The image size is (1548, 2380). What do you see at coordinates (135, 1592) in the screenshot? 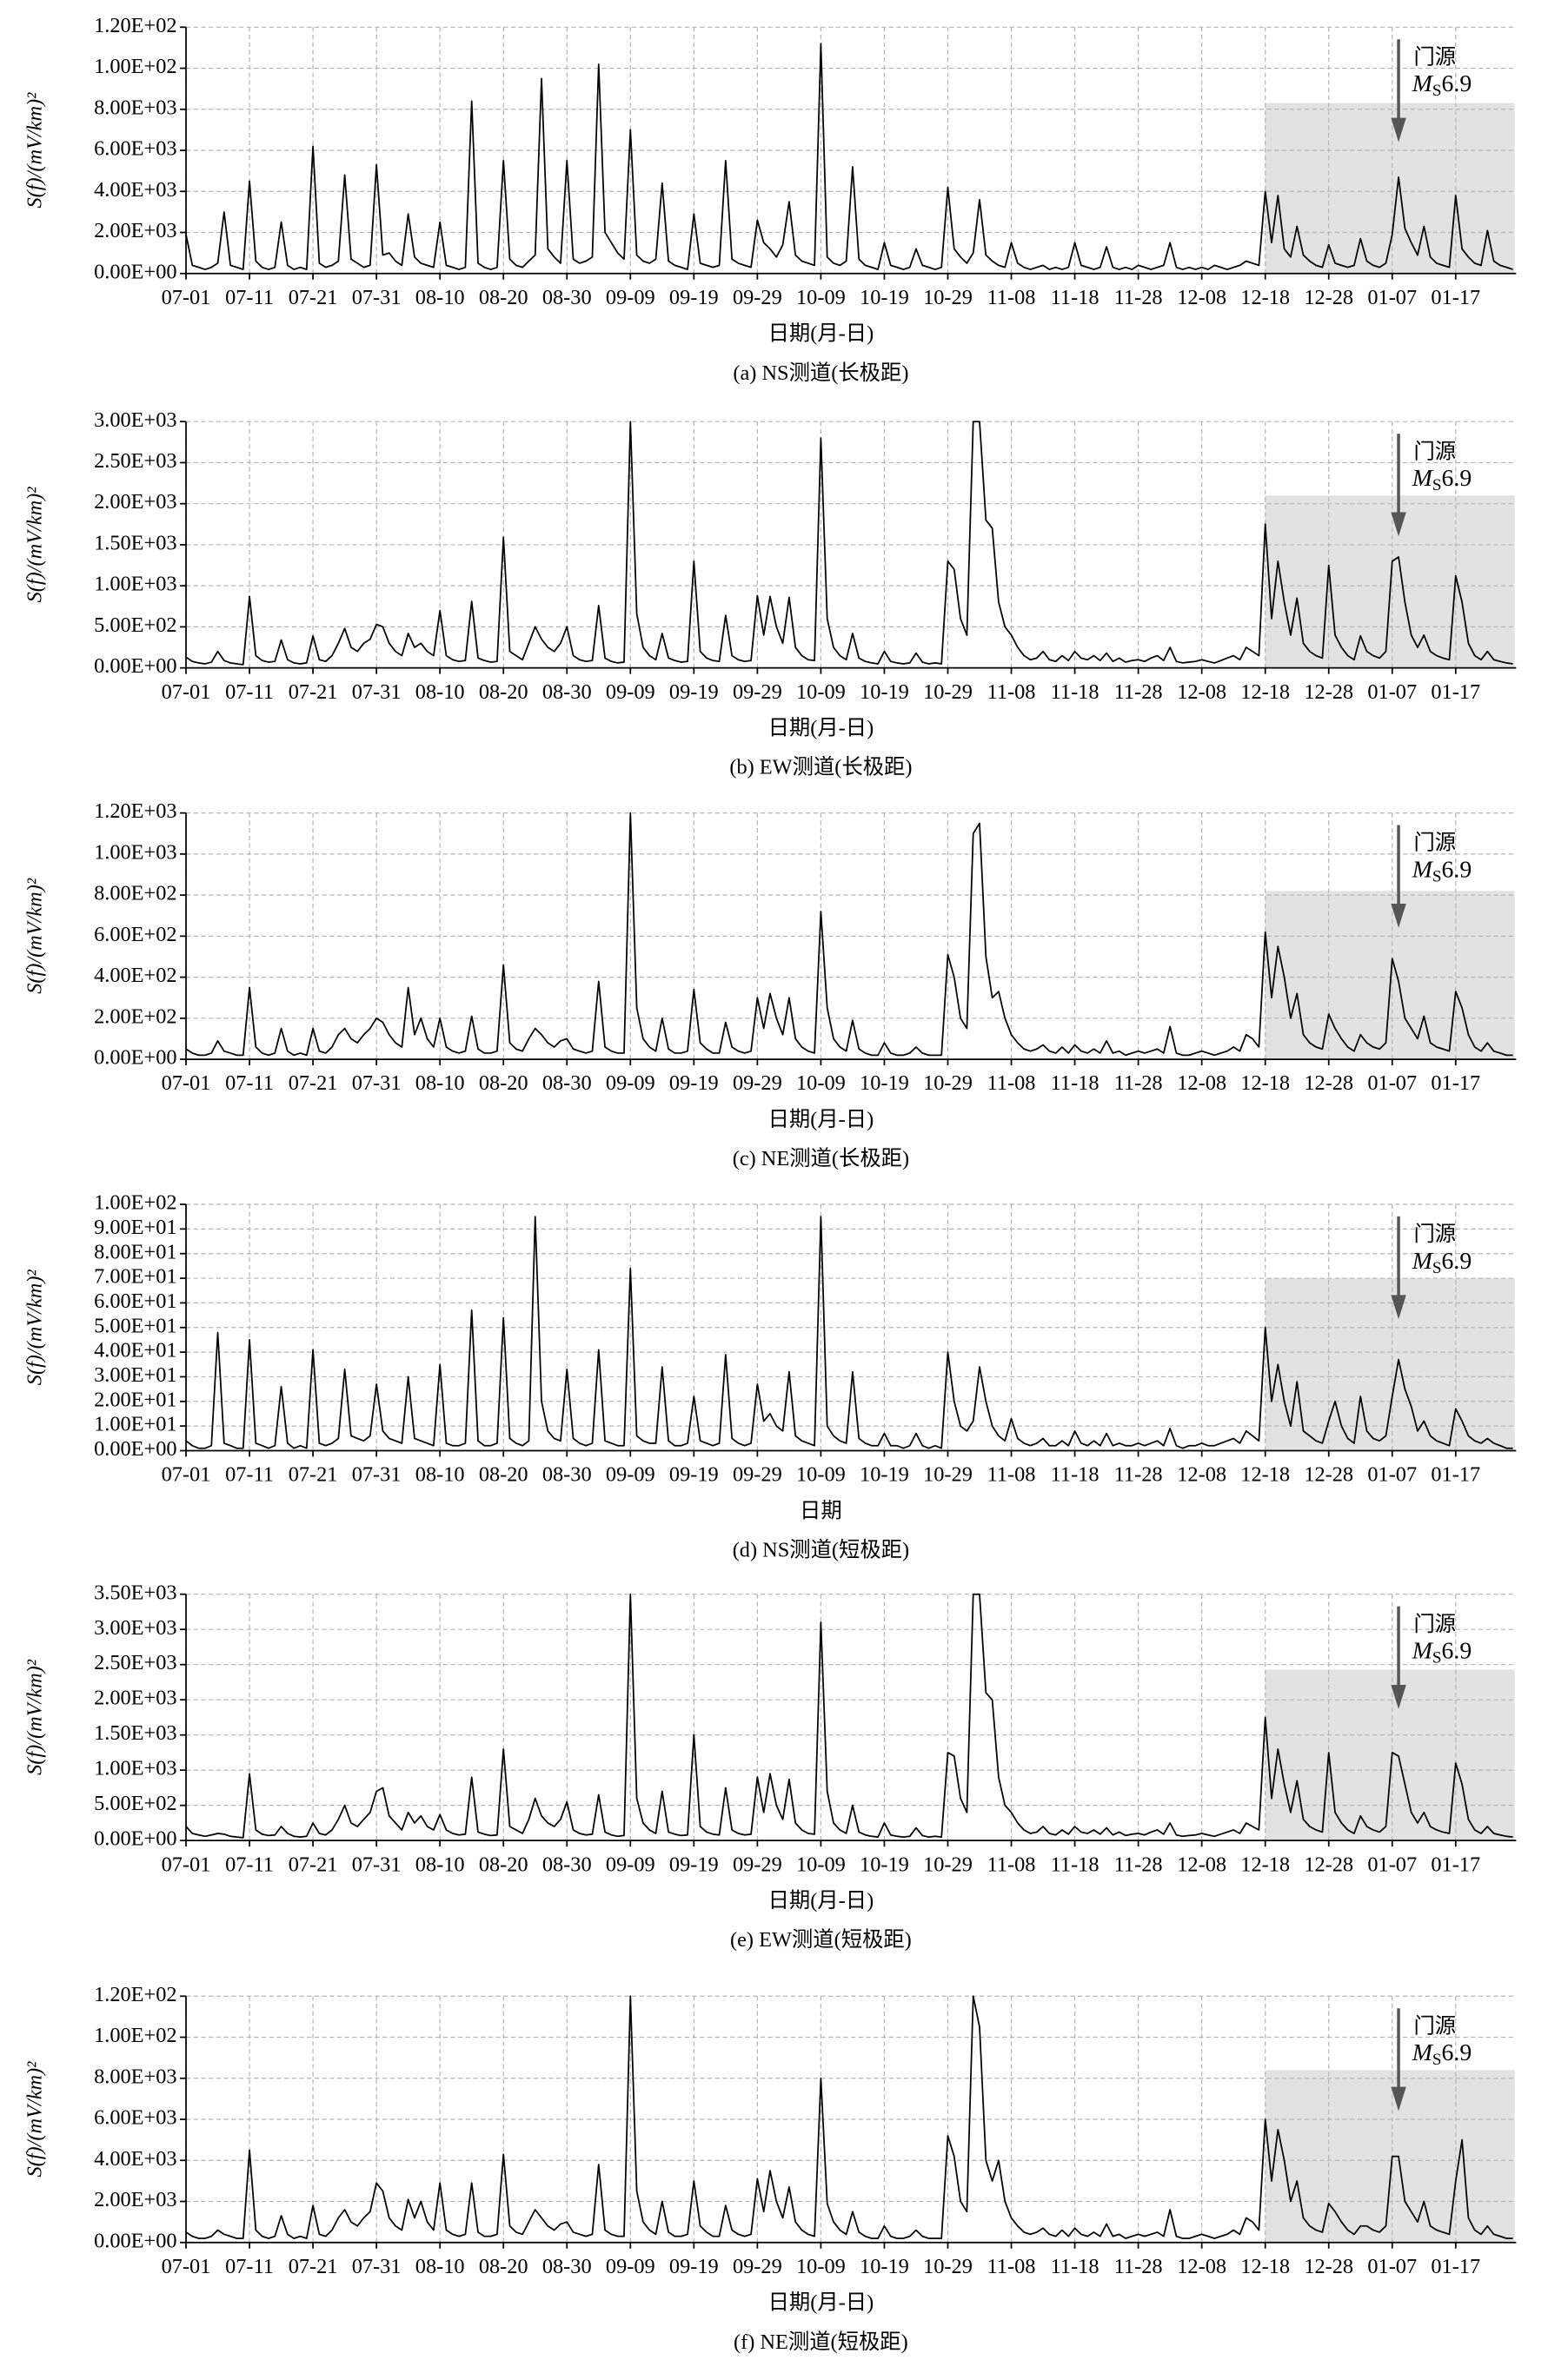
I see `y-tick-label: 3.50E+03` at bounding box center [135, 1592].